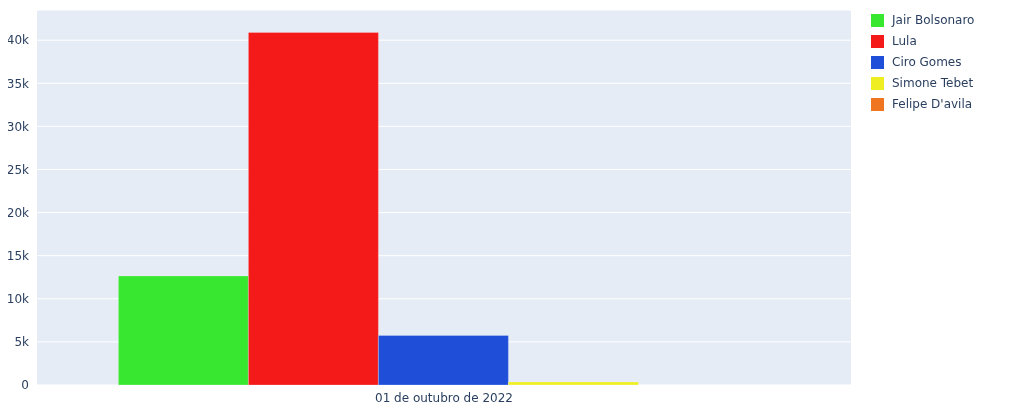  Describe the element at coordinates (18, 169) in the screenshot. I see `y-tick-label: 25k` at that location.